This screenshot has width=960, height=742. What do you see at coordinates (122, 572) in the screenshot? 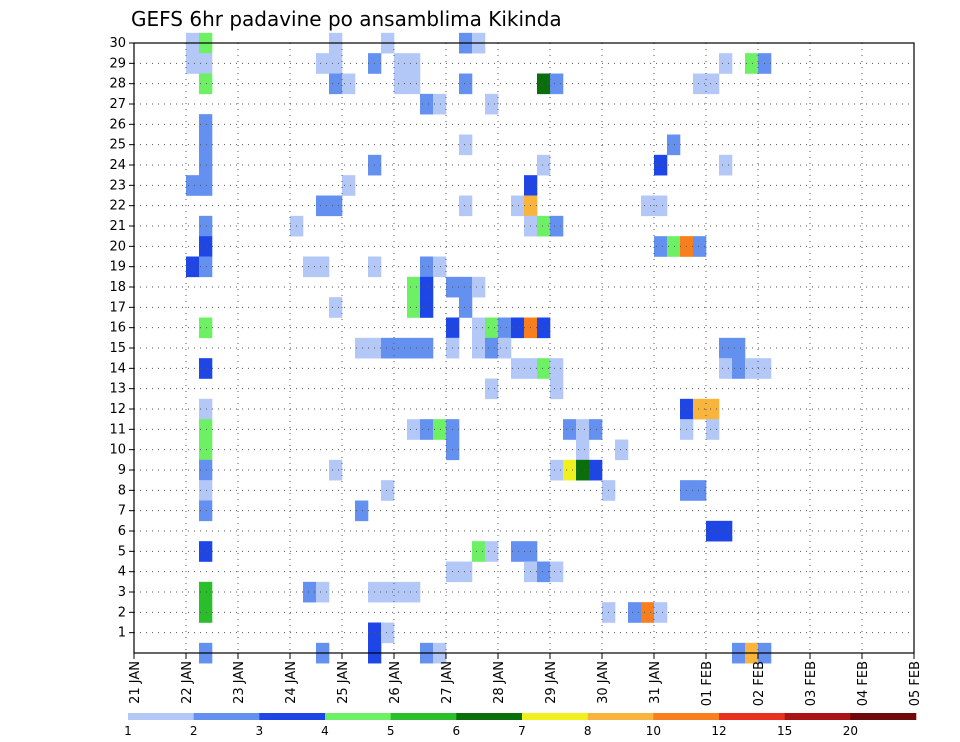
I see `y-tick-label: 4` at bounding box center [122, 572].